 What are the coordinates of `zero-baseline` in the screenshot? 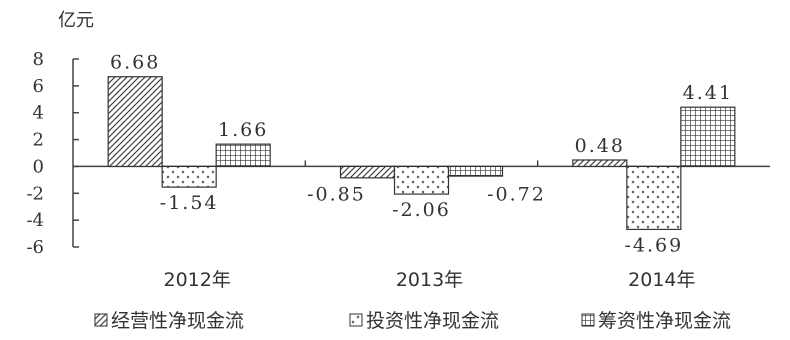 It's located at (421, 164).